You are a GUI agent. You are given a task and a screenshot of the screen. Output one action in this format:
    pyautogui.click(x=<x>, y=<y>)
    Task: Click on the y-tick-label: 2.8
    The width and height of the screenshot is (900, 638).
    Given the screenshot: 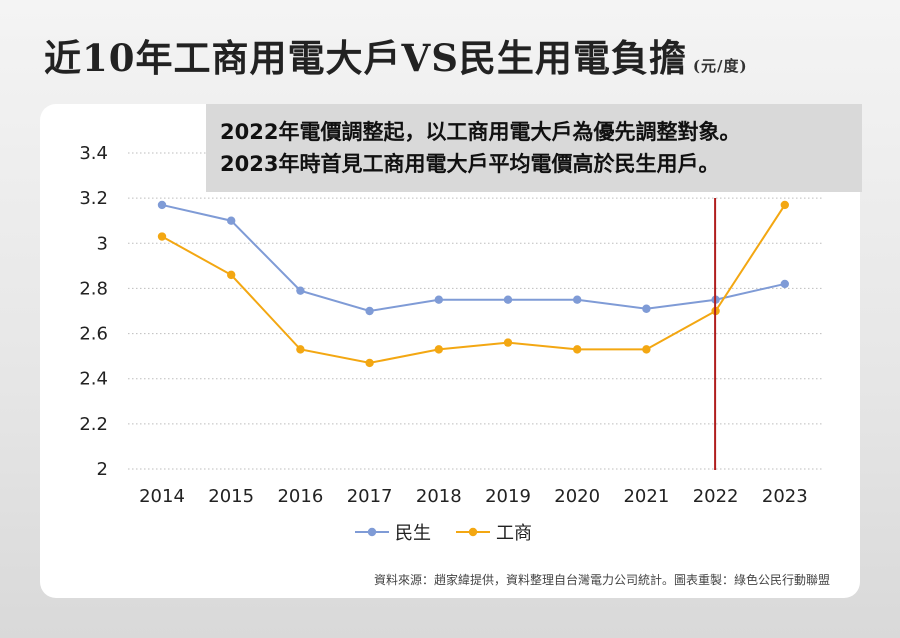 What is the action you would take?
    pyautogui.click(x=93, y=288)
    